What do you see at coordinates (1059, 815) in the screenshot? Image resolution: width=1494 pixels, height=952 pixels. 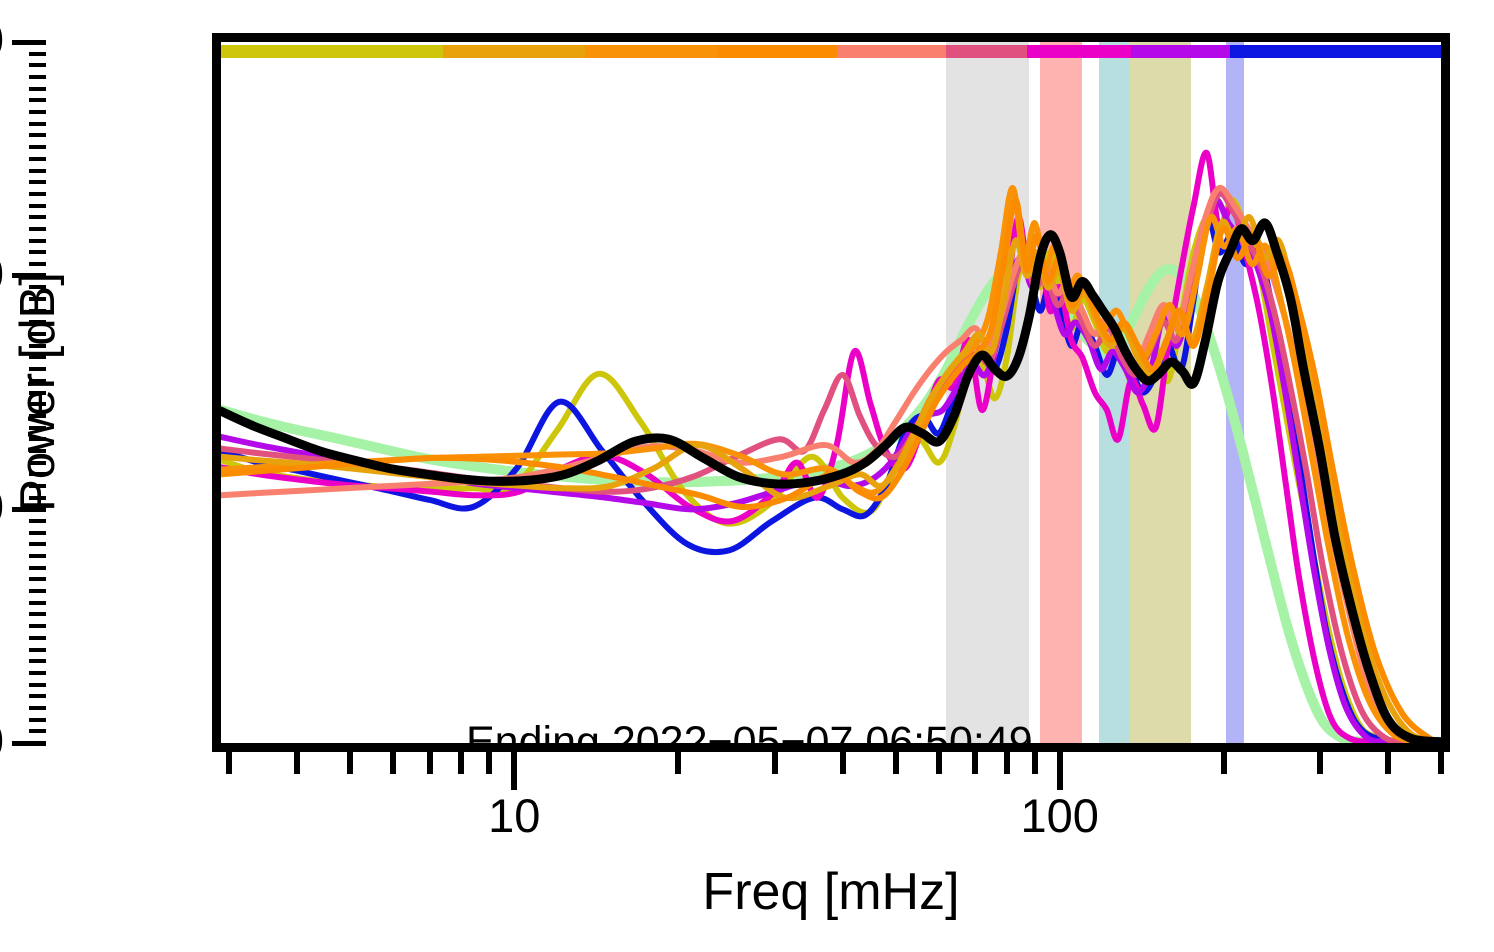 I see `x-tick-label: 100` at bounding box center [1059, 815].